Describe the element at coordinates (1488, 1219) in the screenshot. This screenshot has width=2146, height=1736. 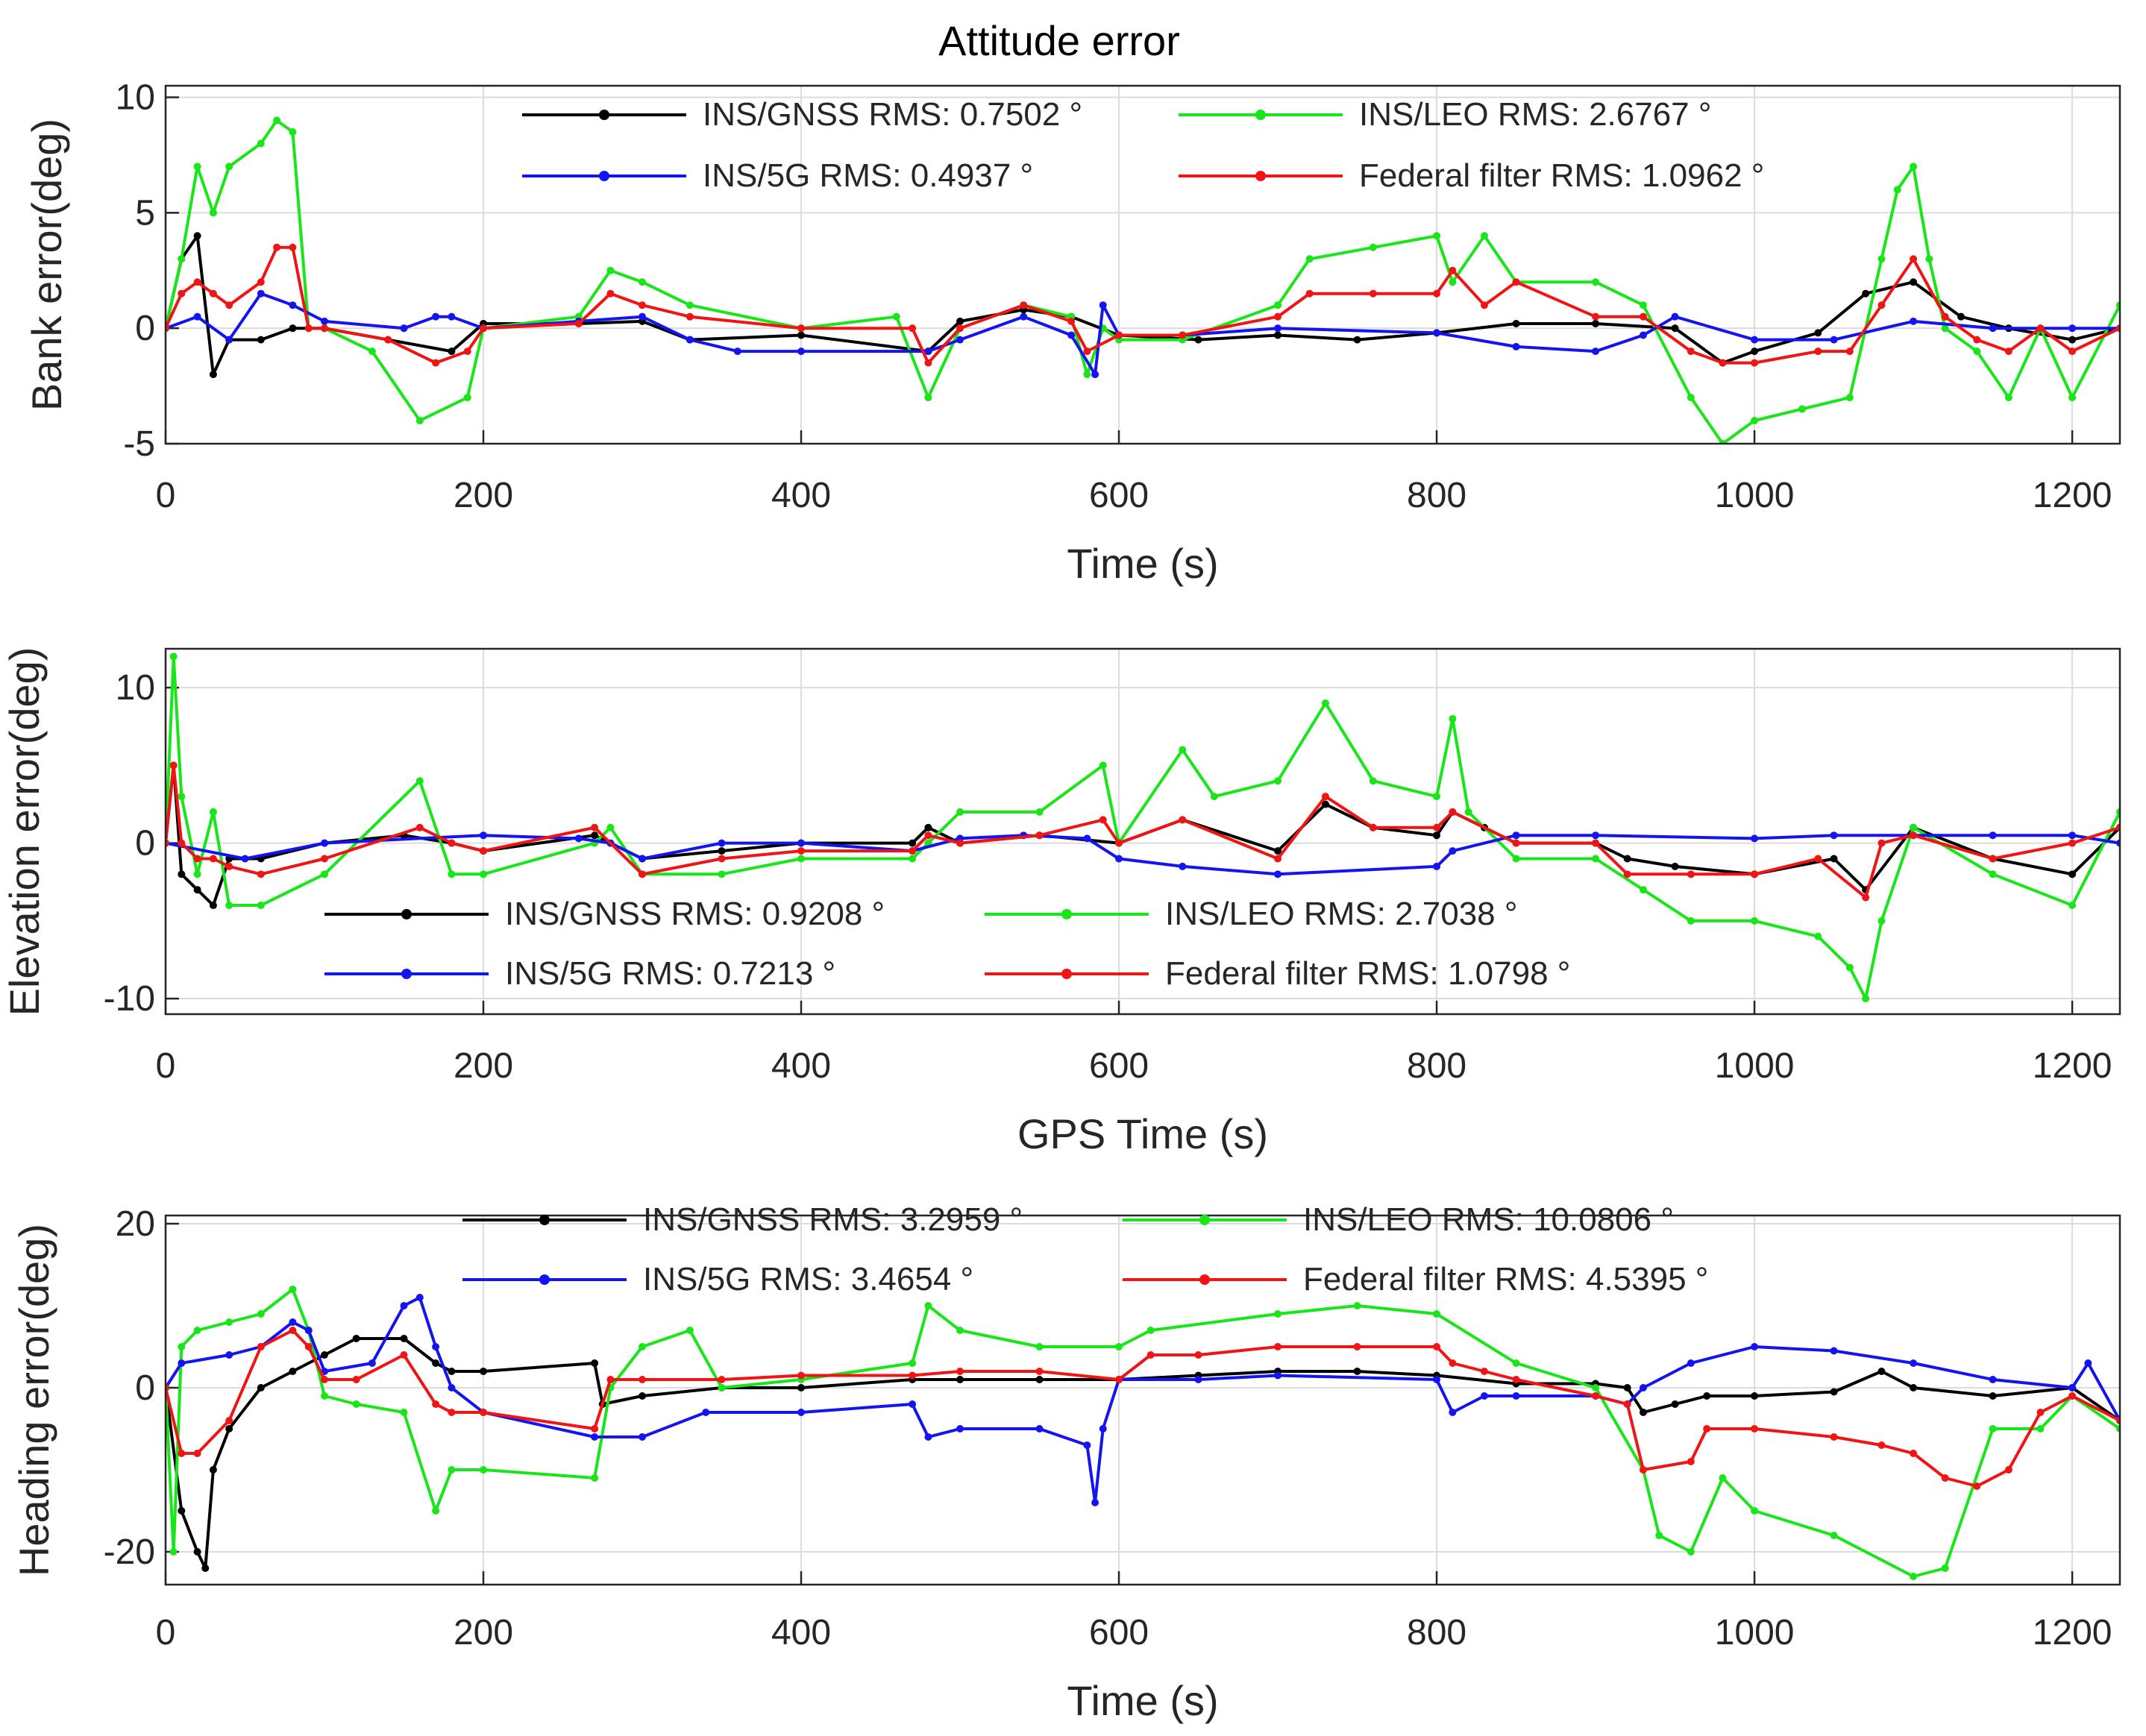
I see `legend-label-ins-leo: INS/LEO RMS: 10.0806 °` at that location.